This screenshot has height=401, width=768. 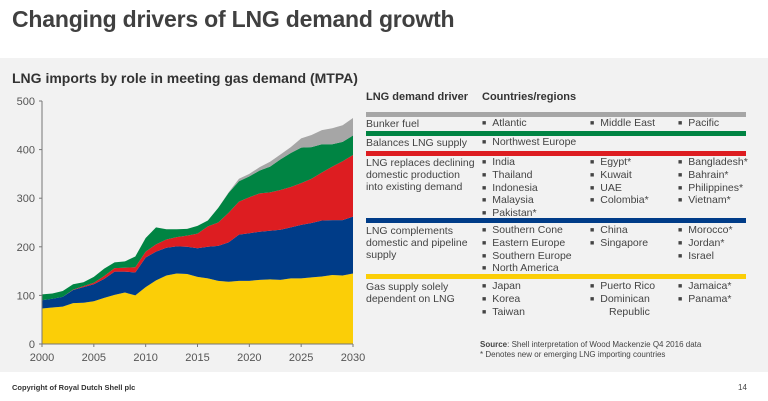 What do you see at coordinates (353, 358) in the screenshot?
I see `x-tick-label: 2030` at bounding box center [353, 358].